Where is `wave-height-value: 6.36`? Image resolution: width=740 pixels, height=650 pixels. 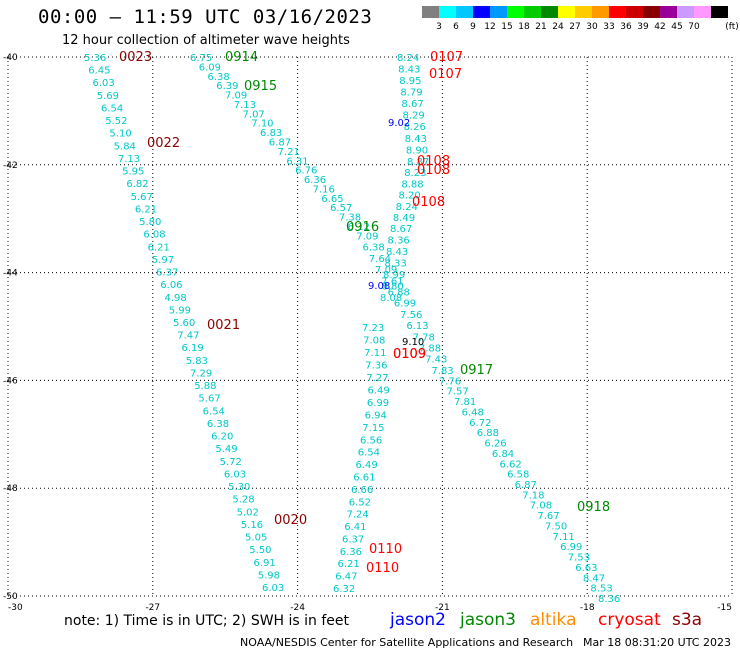 wave-height-value: 6.36 is located at coordinates (351, 552).